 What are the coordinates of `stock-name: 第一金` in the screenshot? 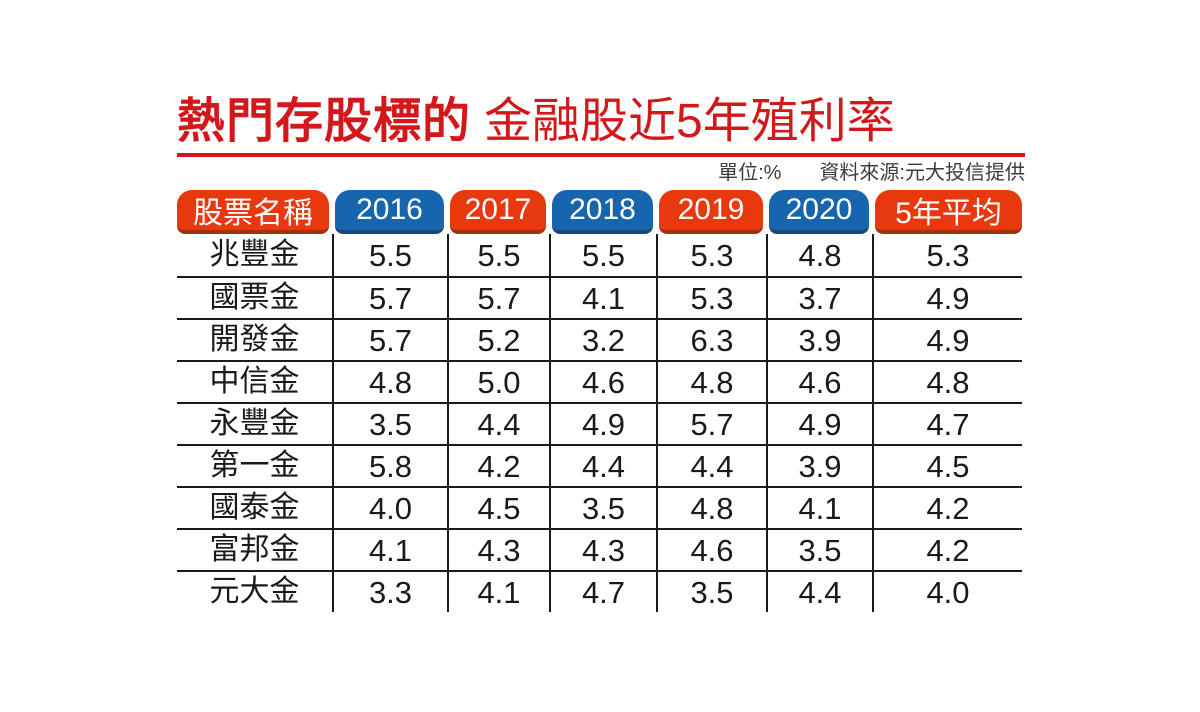 It's located at (254, 465).